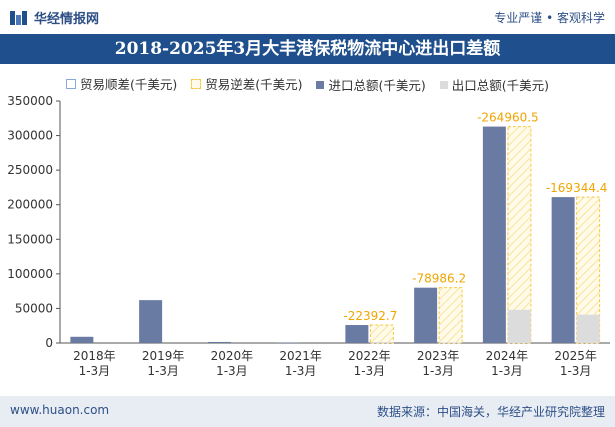 The image size is (615, 427). What do you see at coordinates (307, 49) in the screenshot?
I see `chart-title: 2018-2025年3月大丰港保税物流中心进出口差额` at bounding box center [307, 49].